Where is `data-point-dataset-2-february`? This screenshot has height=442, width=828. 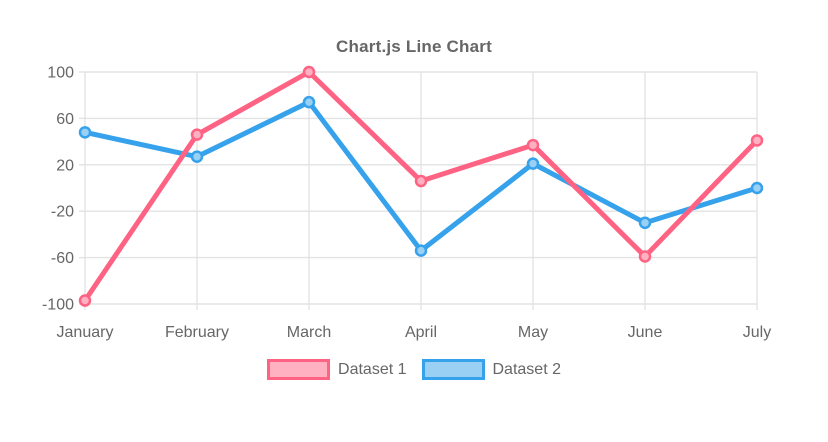
data-point-dataset-2-february is located at coordinates (197, 156).